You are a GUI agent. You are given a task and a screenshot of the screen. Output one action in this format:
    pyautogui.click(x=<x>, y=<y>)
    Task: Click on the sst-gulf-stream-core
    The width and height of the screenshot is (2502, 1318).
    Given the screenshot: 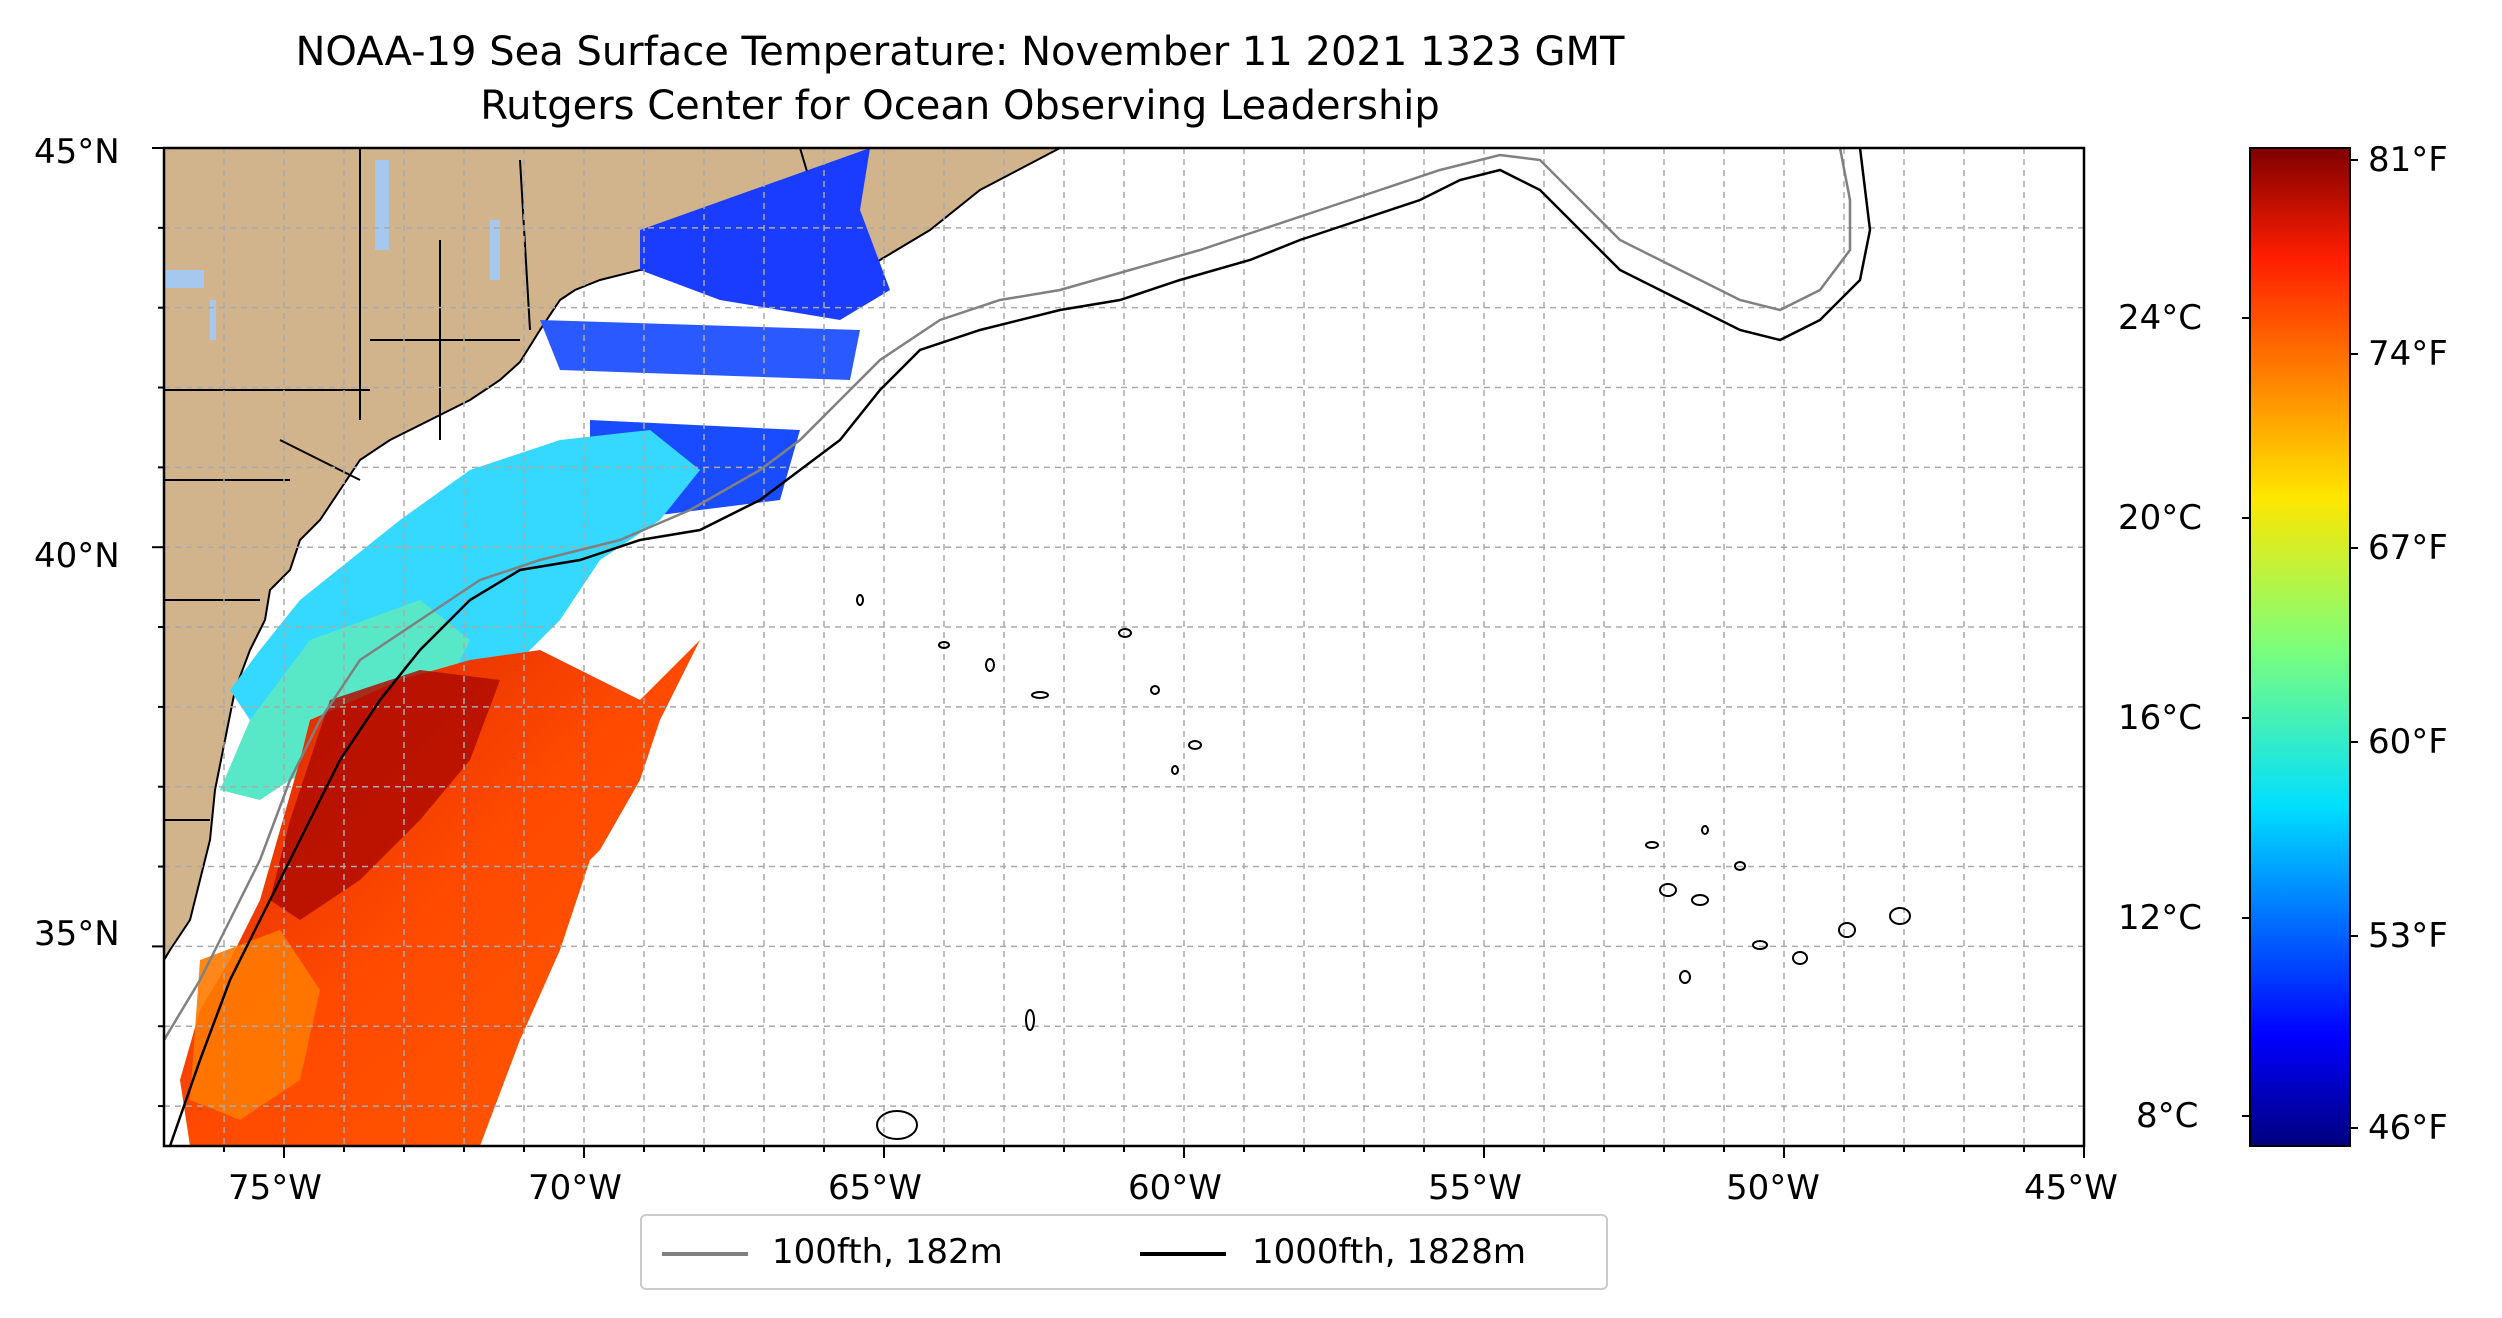 What is the action you would take?
    pyautogui.click(x=385, y=795)
    